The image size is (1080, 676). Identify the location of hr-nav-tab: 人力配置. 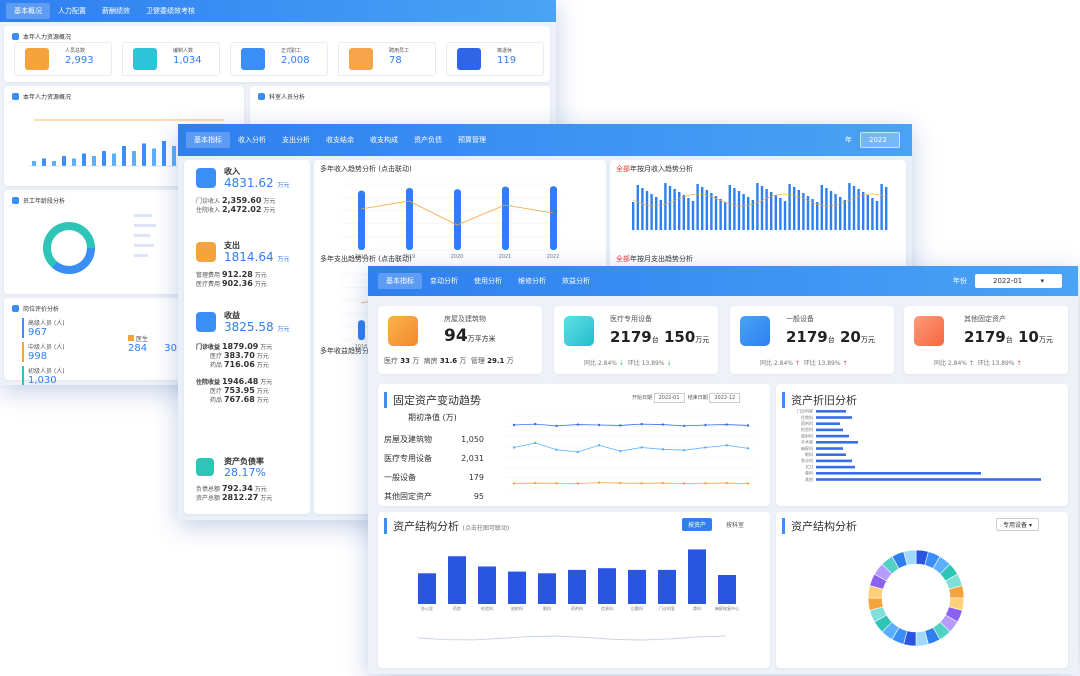
(72, 11).